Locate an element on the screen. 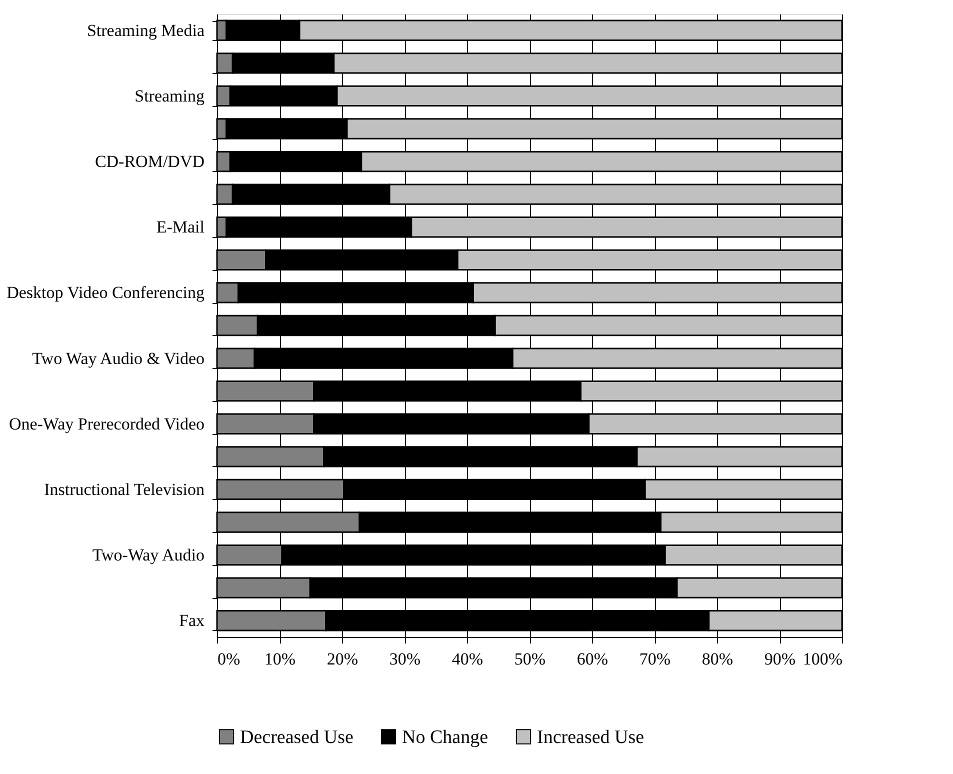 Image resolution: width=953 pixels, height=774 pixels. x-tick-label: 10% is located at coordinates (280, 659).